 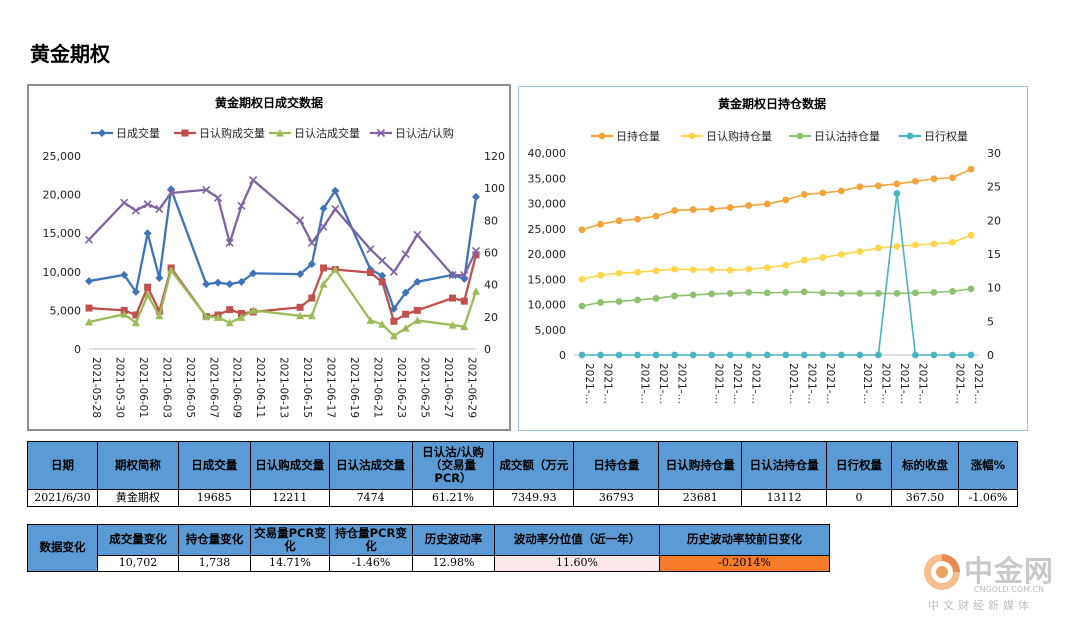 I want to click on y-left-tick-label: 25,000, so click(x=547, y=229).